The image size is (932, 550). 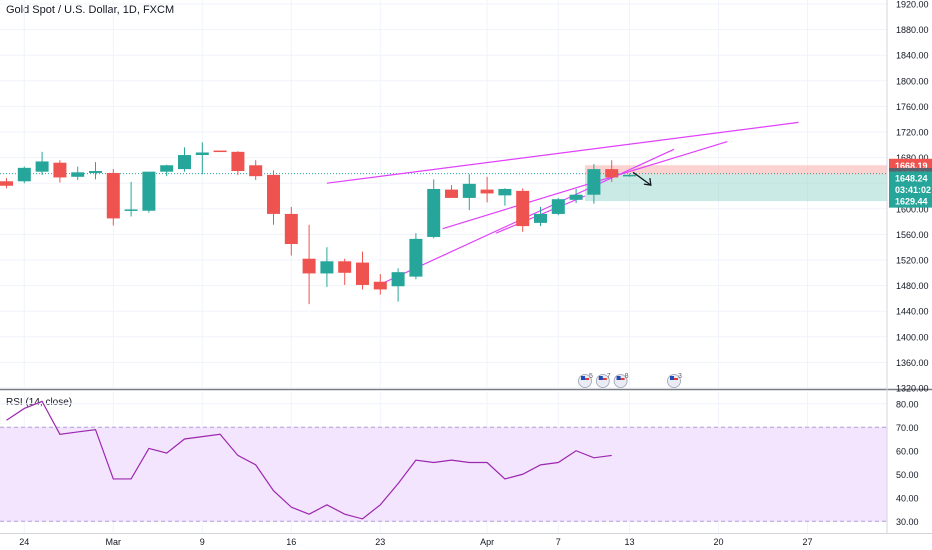 What do you see at coordinates (591, 376) in the screenshot?
I see `event-count: 5` at bounding box center [591, 376].